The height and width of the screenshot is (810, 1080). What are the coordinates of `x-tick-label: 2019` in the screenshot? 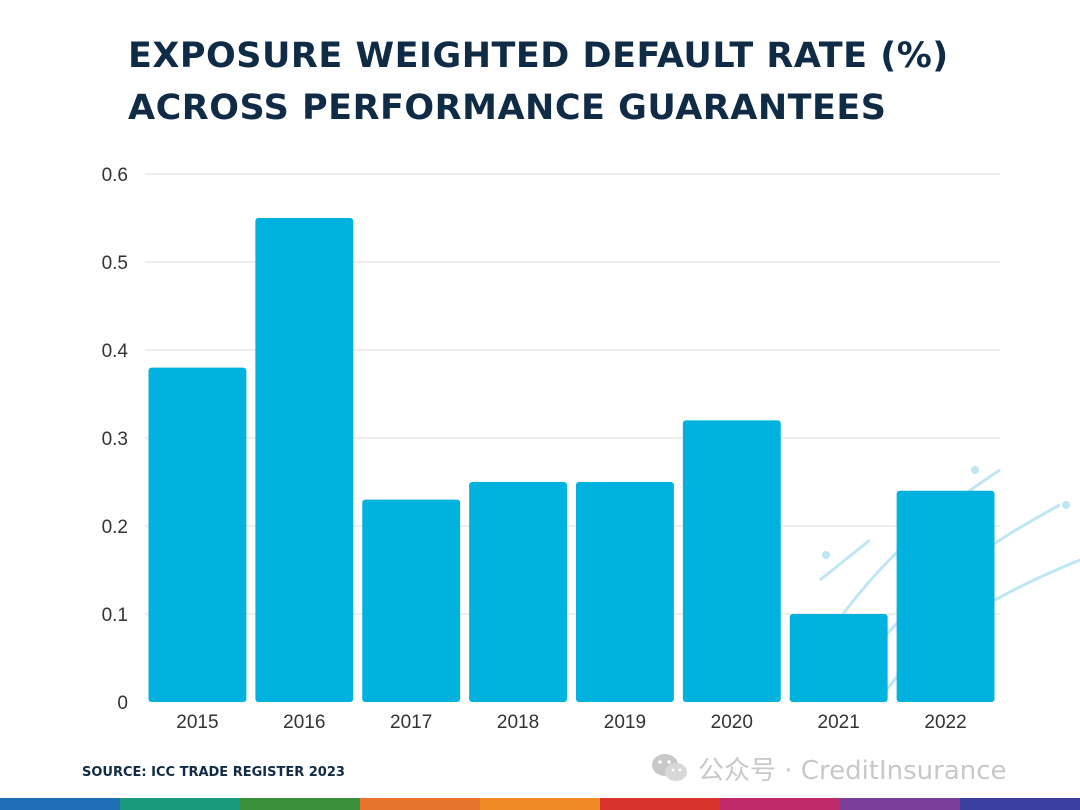 It's located at (625, 722).